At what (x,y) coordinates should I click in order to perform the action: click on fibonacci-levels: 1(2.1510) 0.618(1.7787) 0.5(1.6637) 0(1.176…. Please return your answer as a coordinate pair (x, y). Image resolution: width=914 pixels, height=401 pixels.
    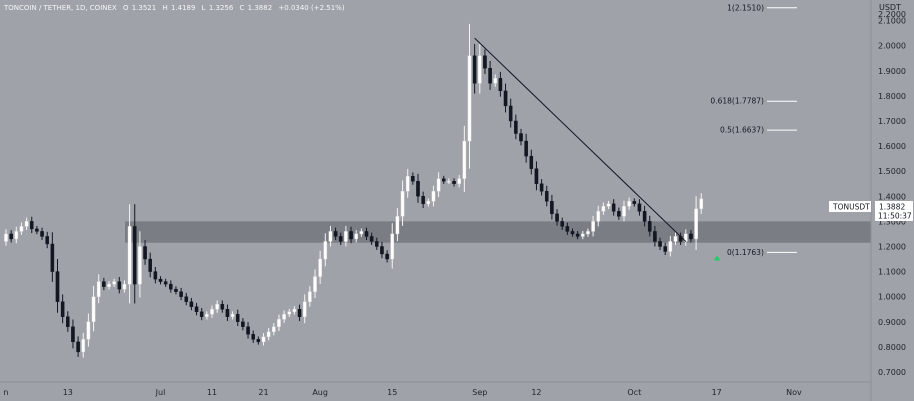
    Looking at the image, I should click on (753, 130).